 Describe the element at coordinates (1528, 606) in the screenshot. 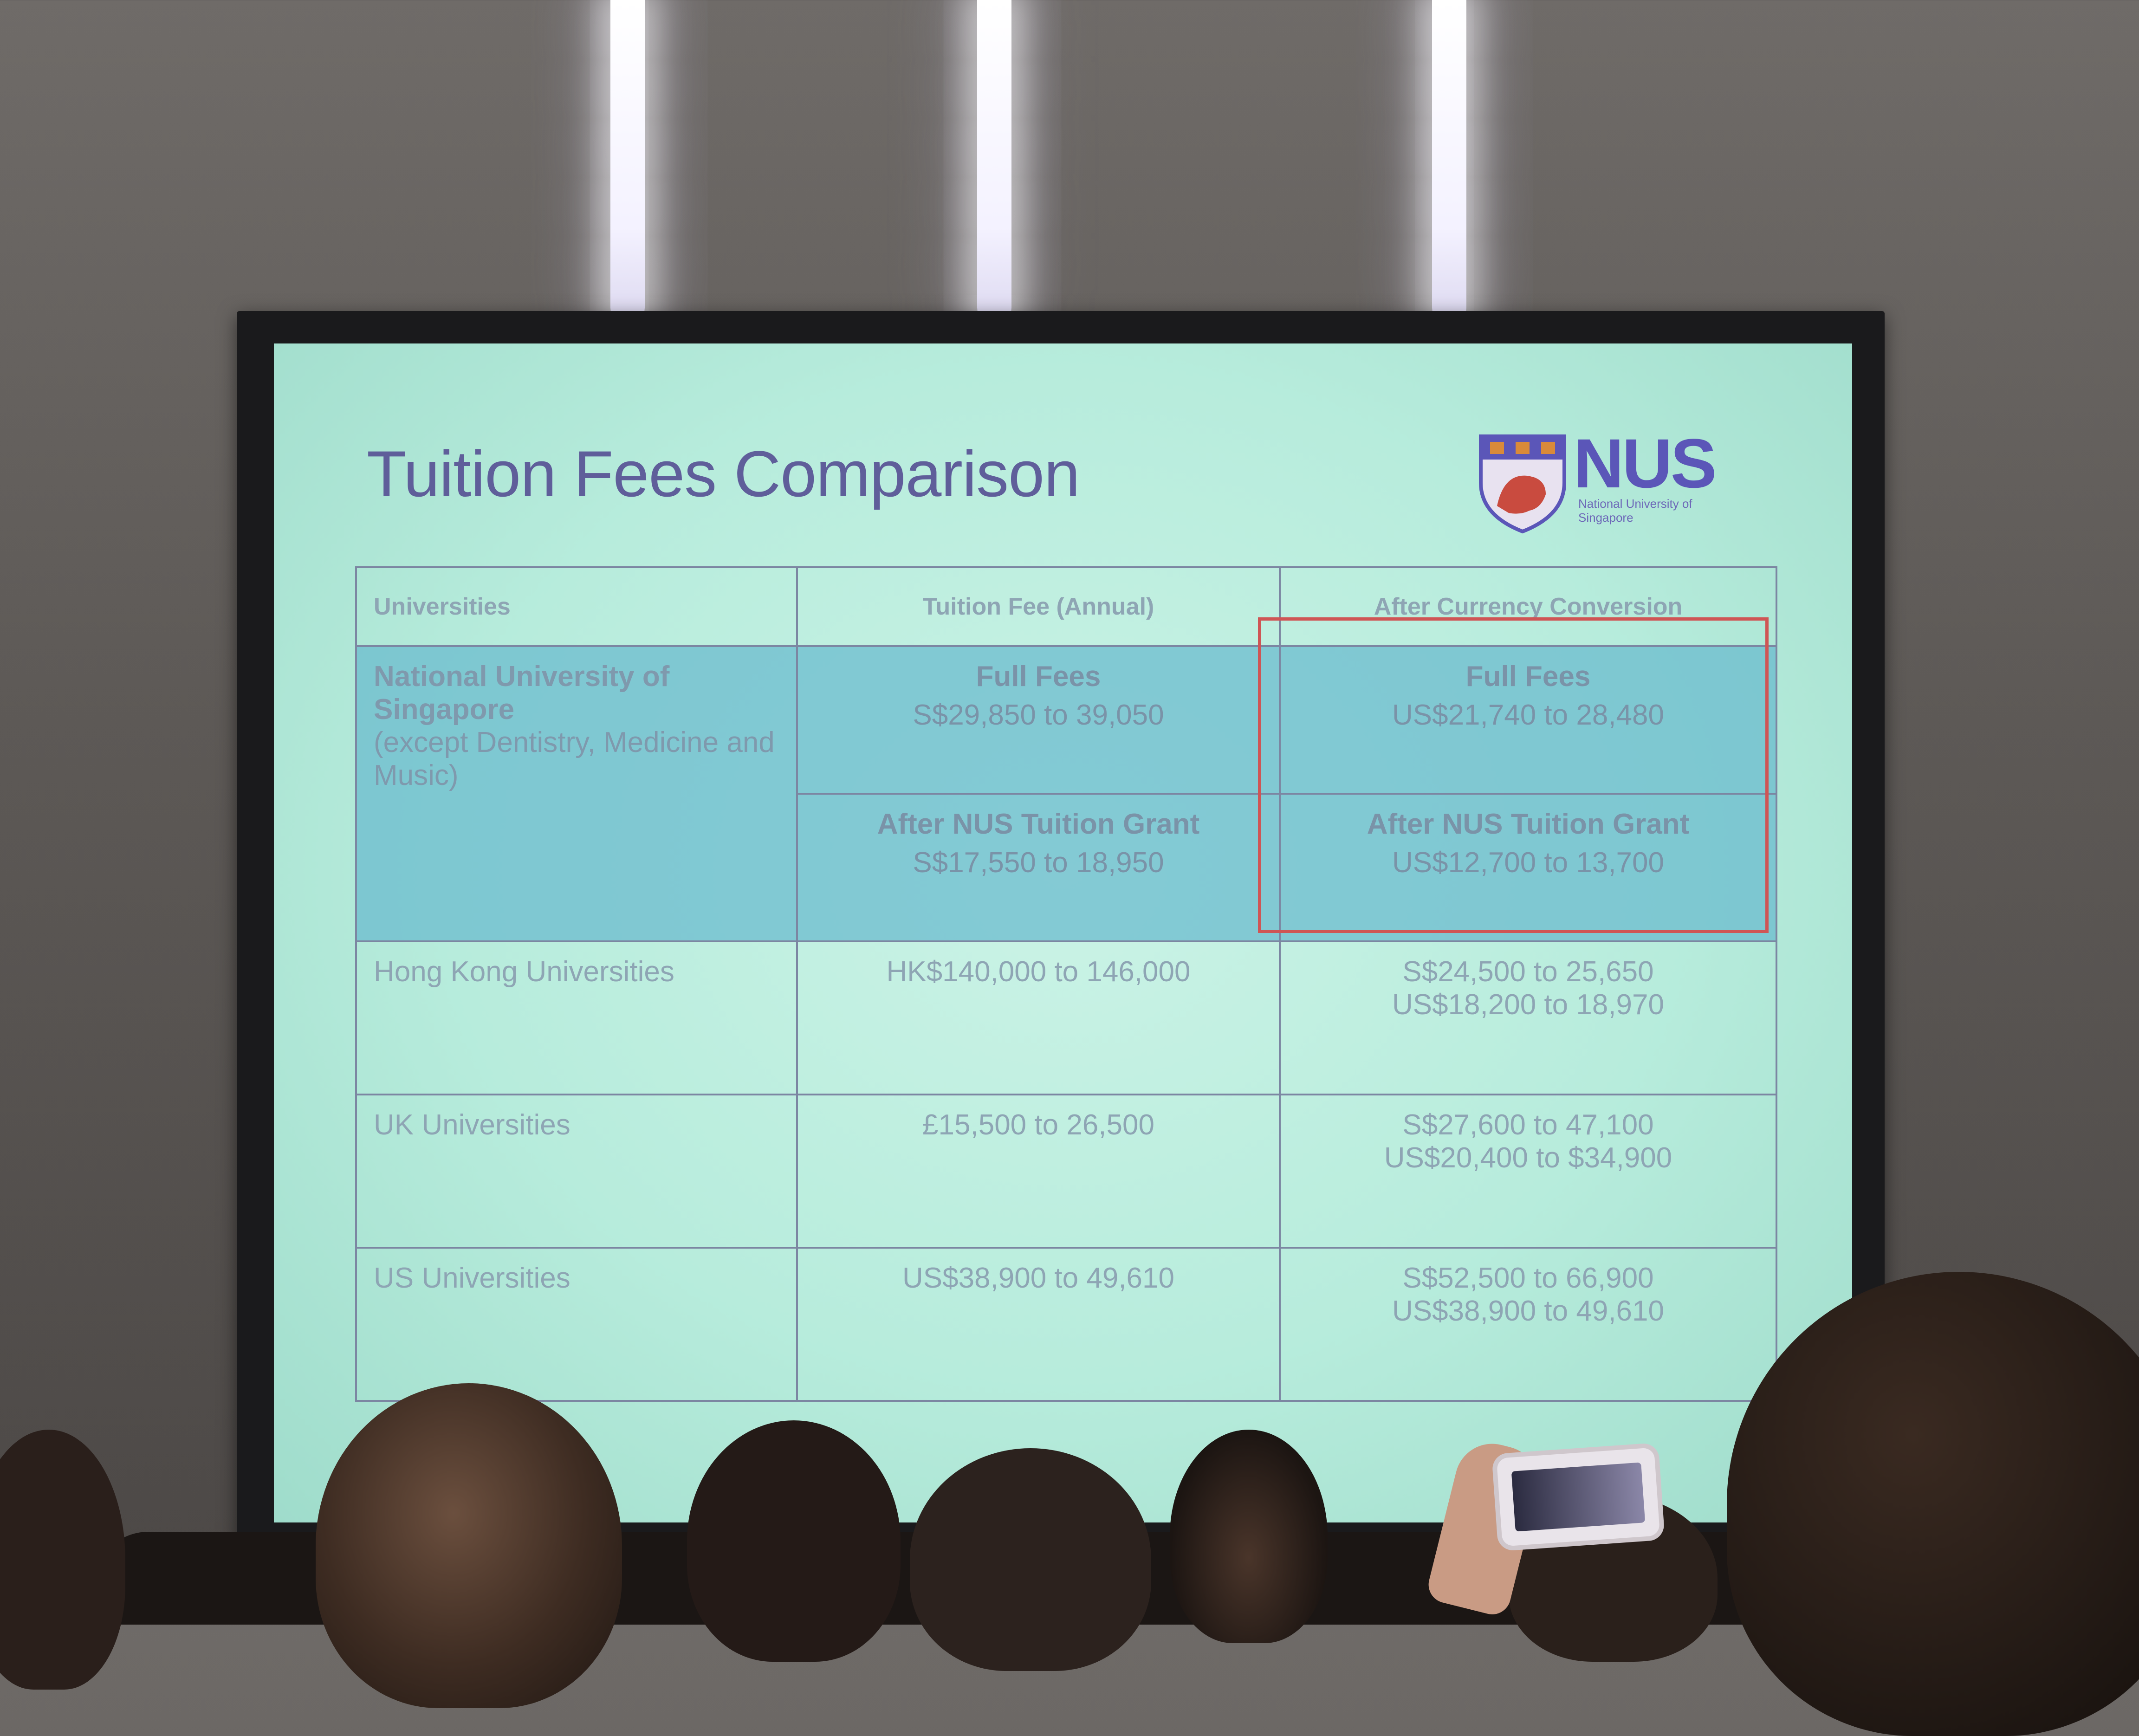

I see `column-header-conversion: After Currency Conversion` at that location.